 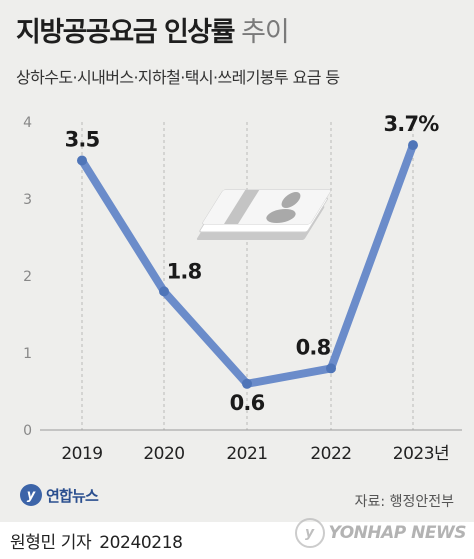 What do you see at coordinates (27, 123) in the screenshot?
I see `y-tick-label-4: 4` at bounding box center [27, 123].